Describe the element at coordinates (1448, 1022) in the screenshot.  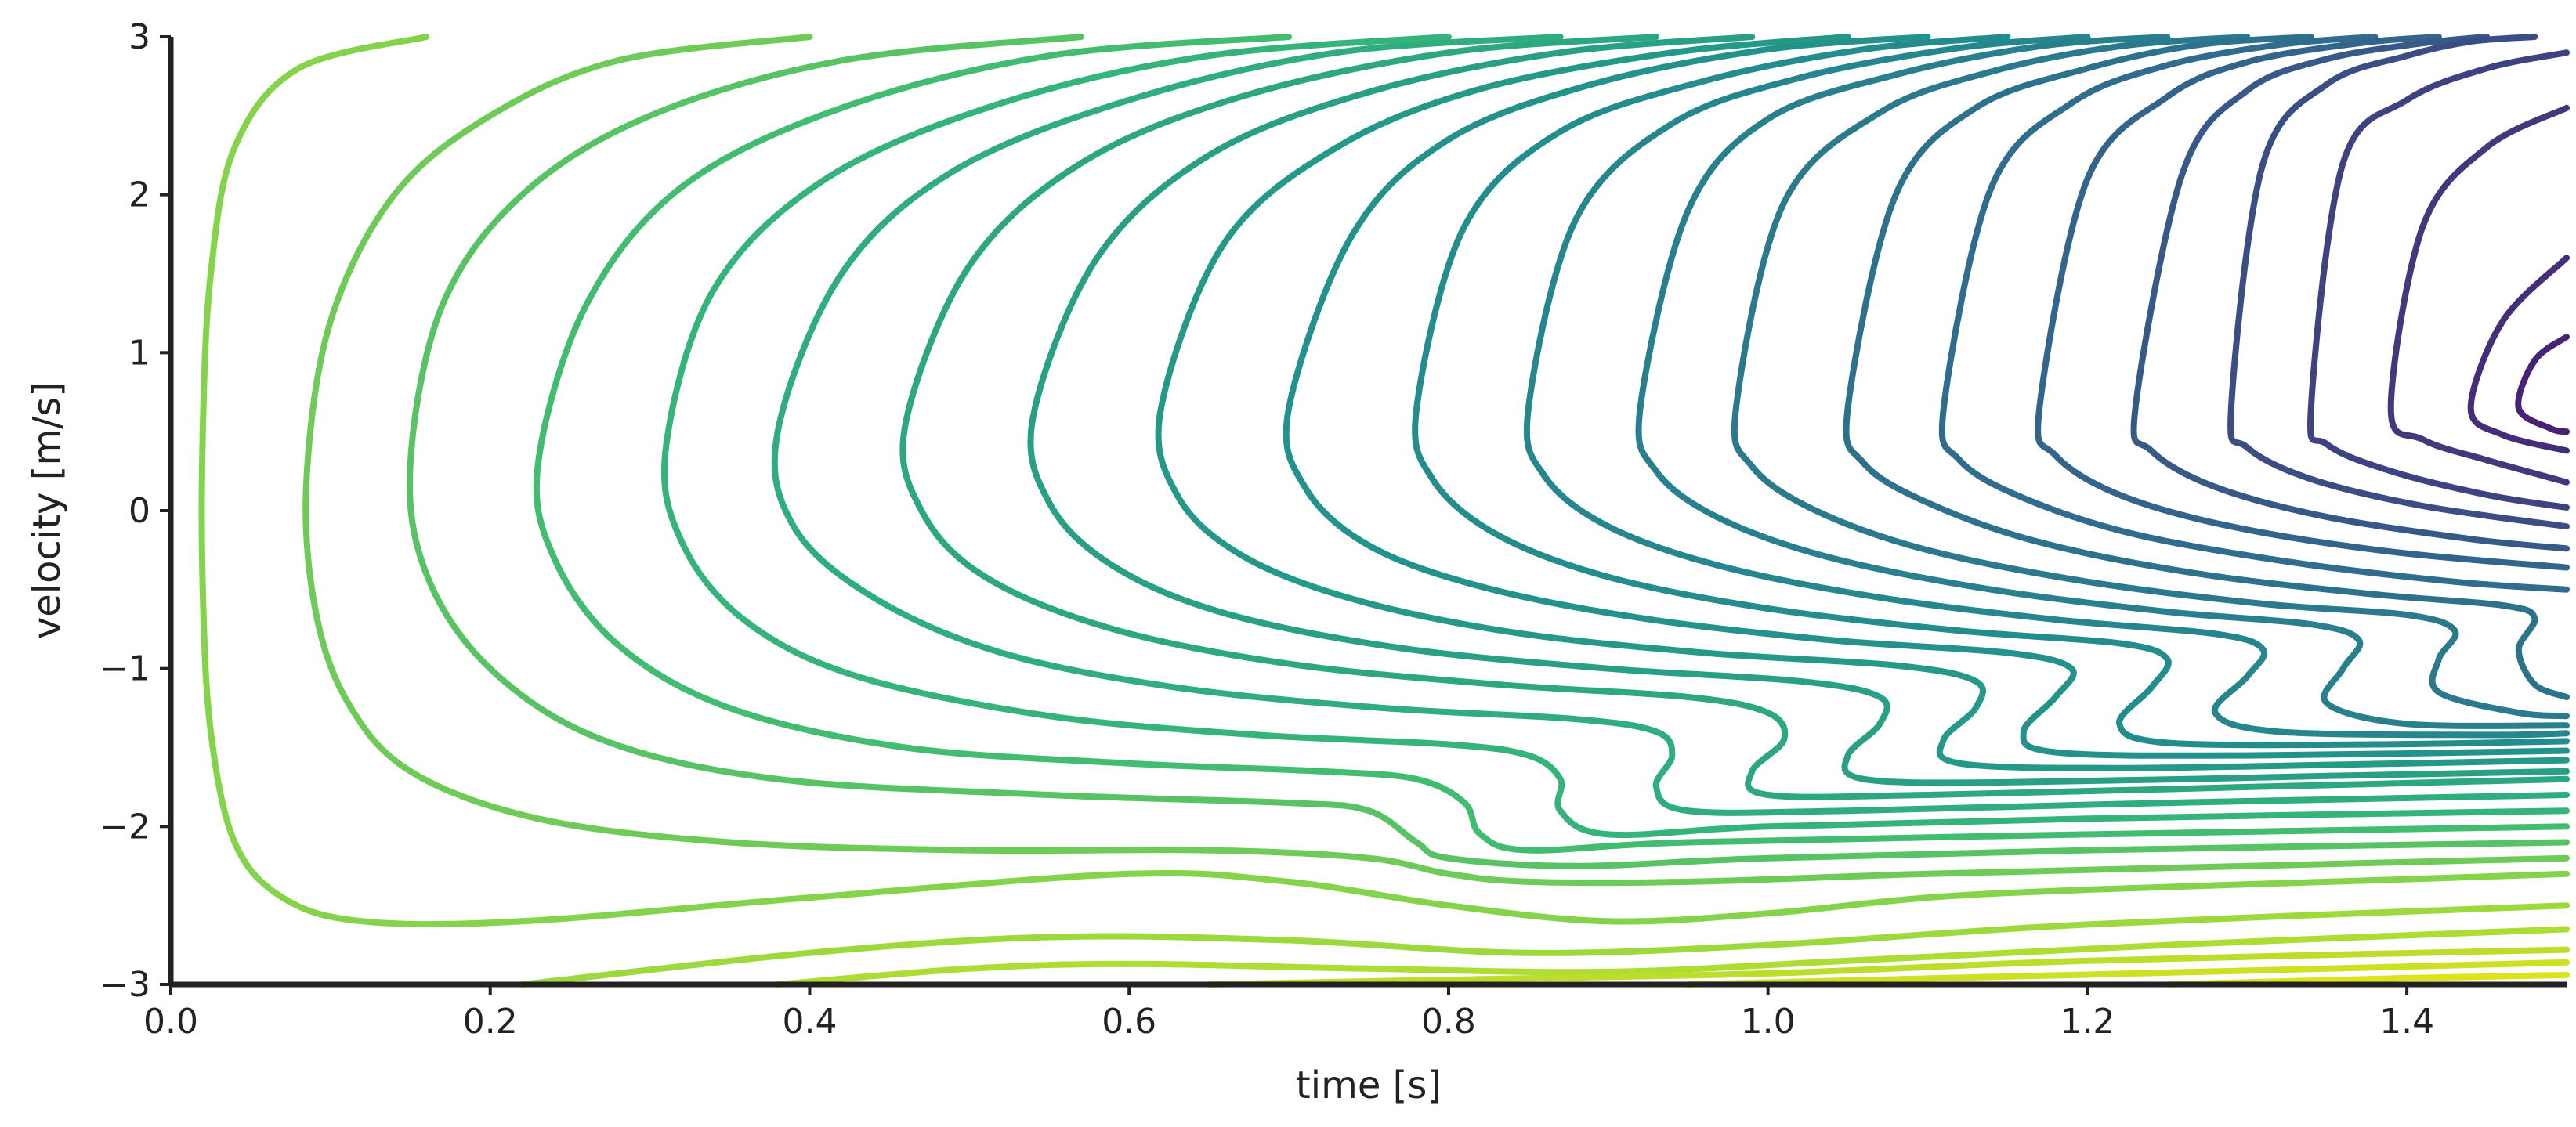
I see `x-tick-label: 0.8` at that location.